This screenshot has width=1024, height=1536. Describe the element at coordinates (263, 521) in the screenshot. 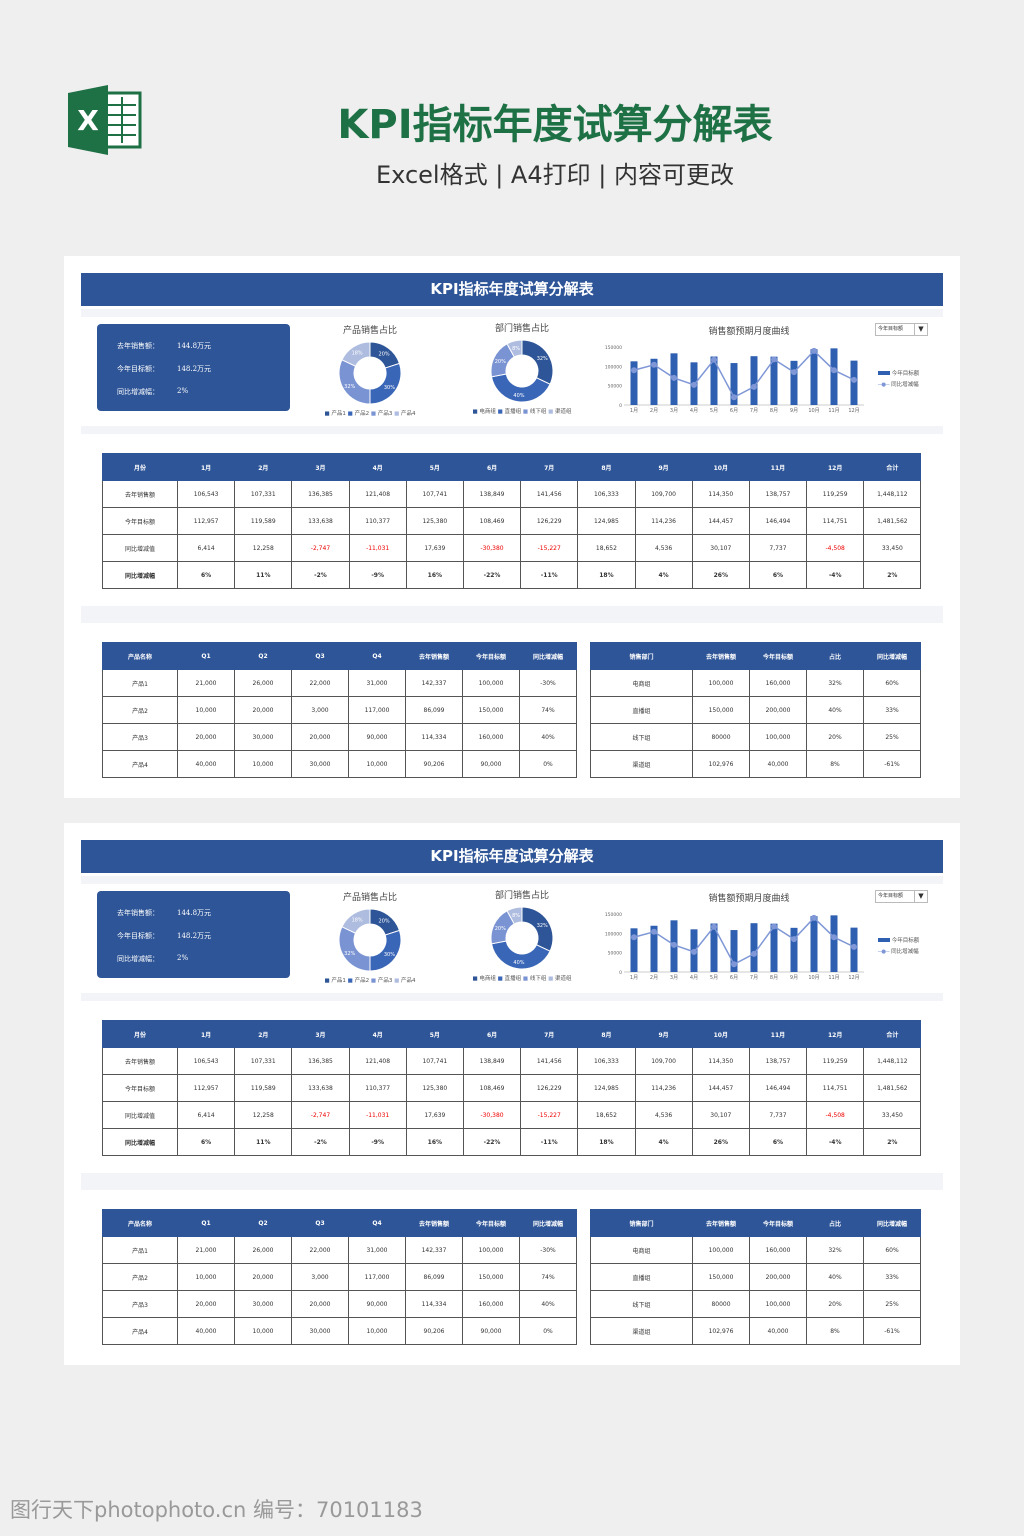

I see `table-cell: 119,589` at that location.